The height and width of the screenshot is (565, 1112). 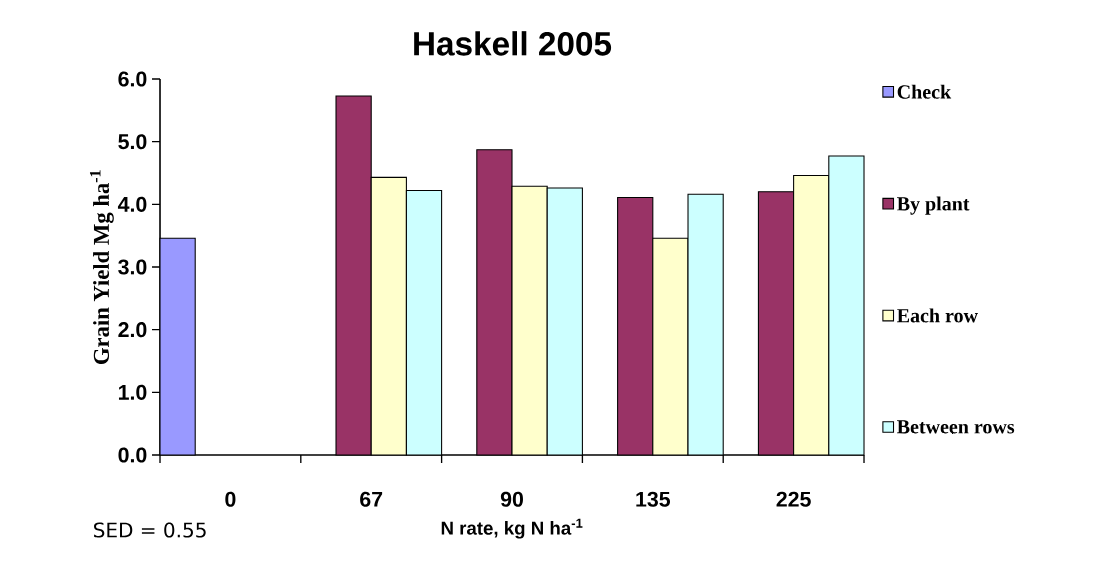 I want to click on x-tick-label: 0, so click(x=230, y=499).